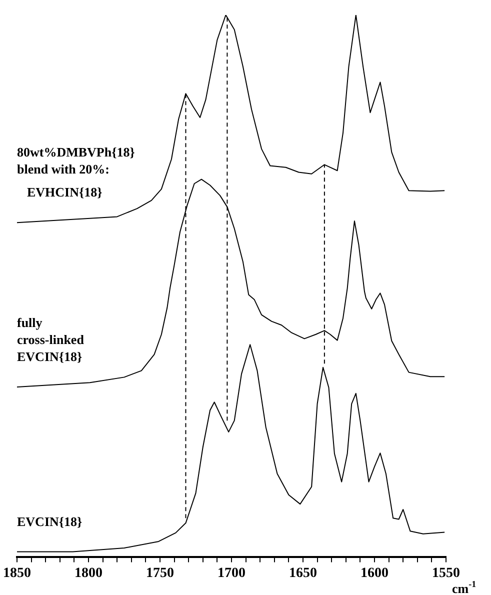 The image size is (491, 595). Describe the element at coordinates (51, 339) in the screenshot. I see `series-label: fully cross-linked EVCIN{18}` at that location.